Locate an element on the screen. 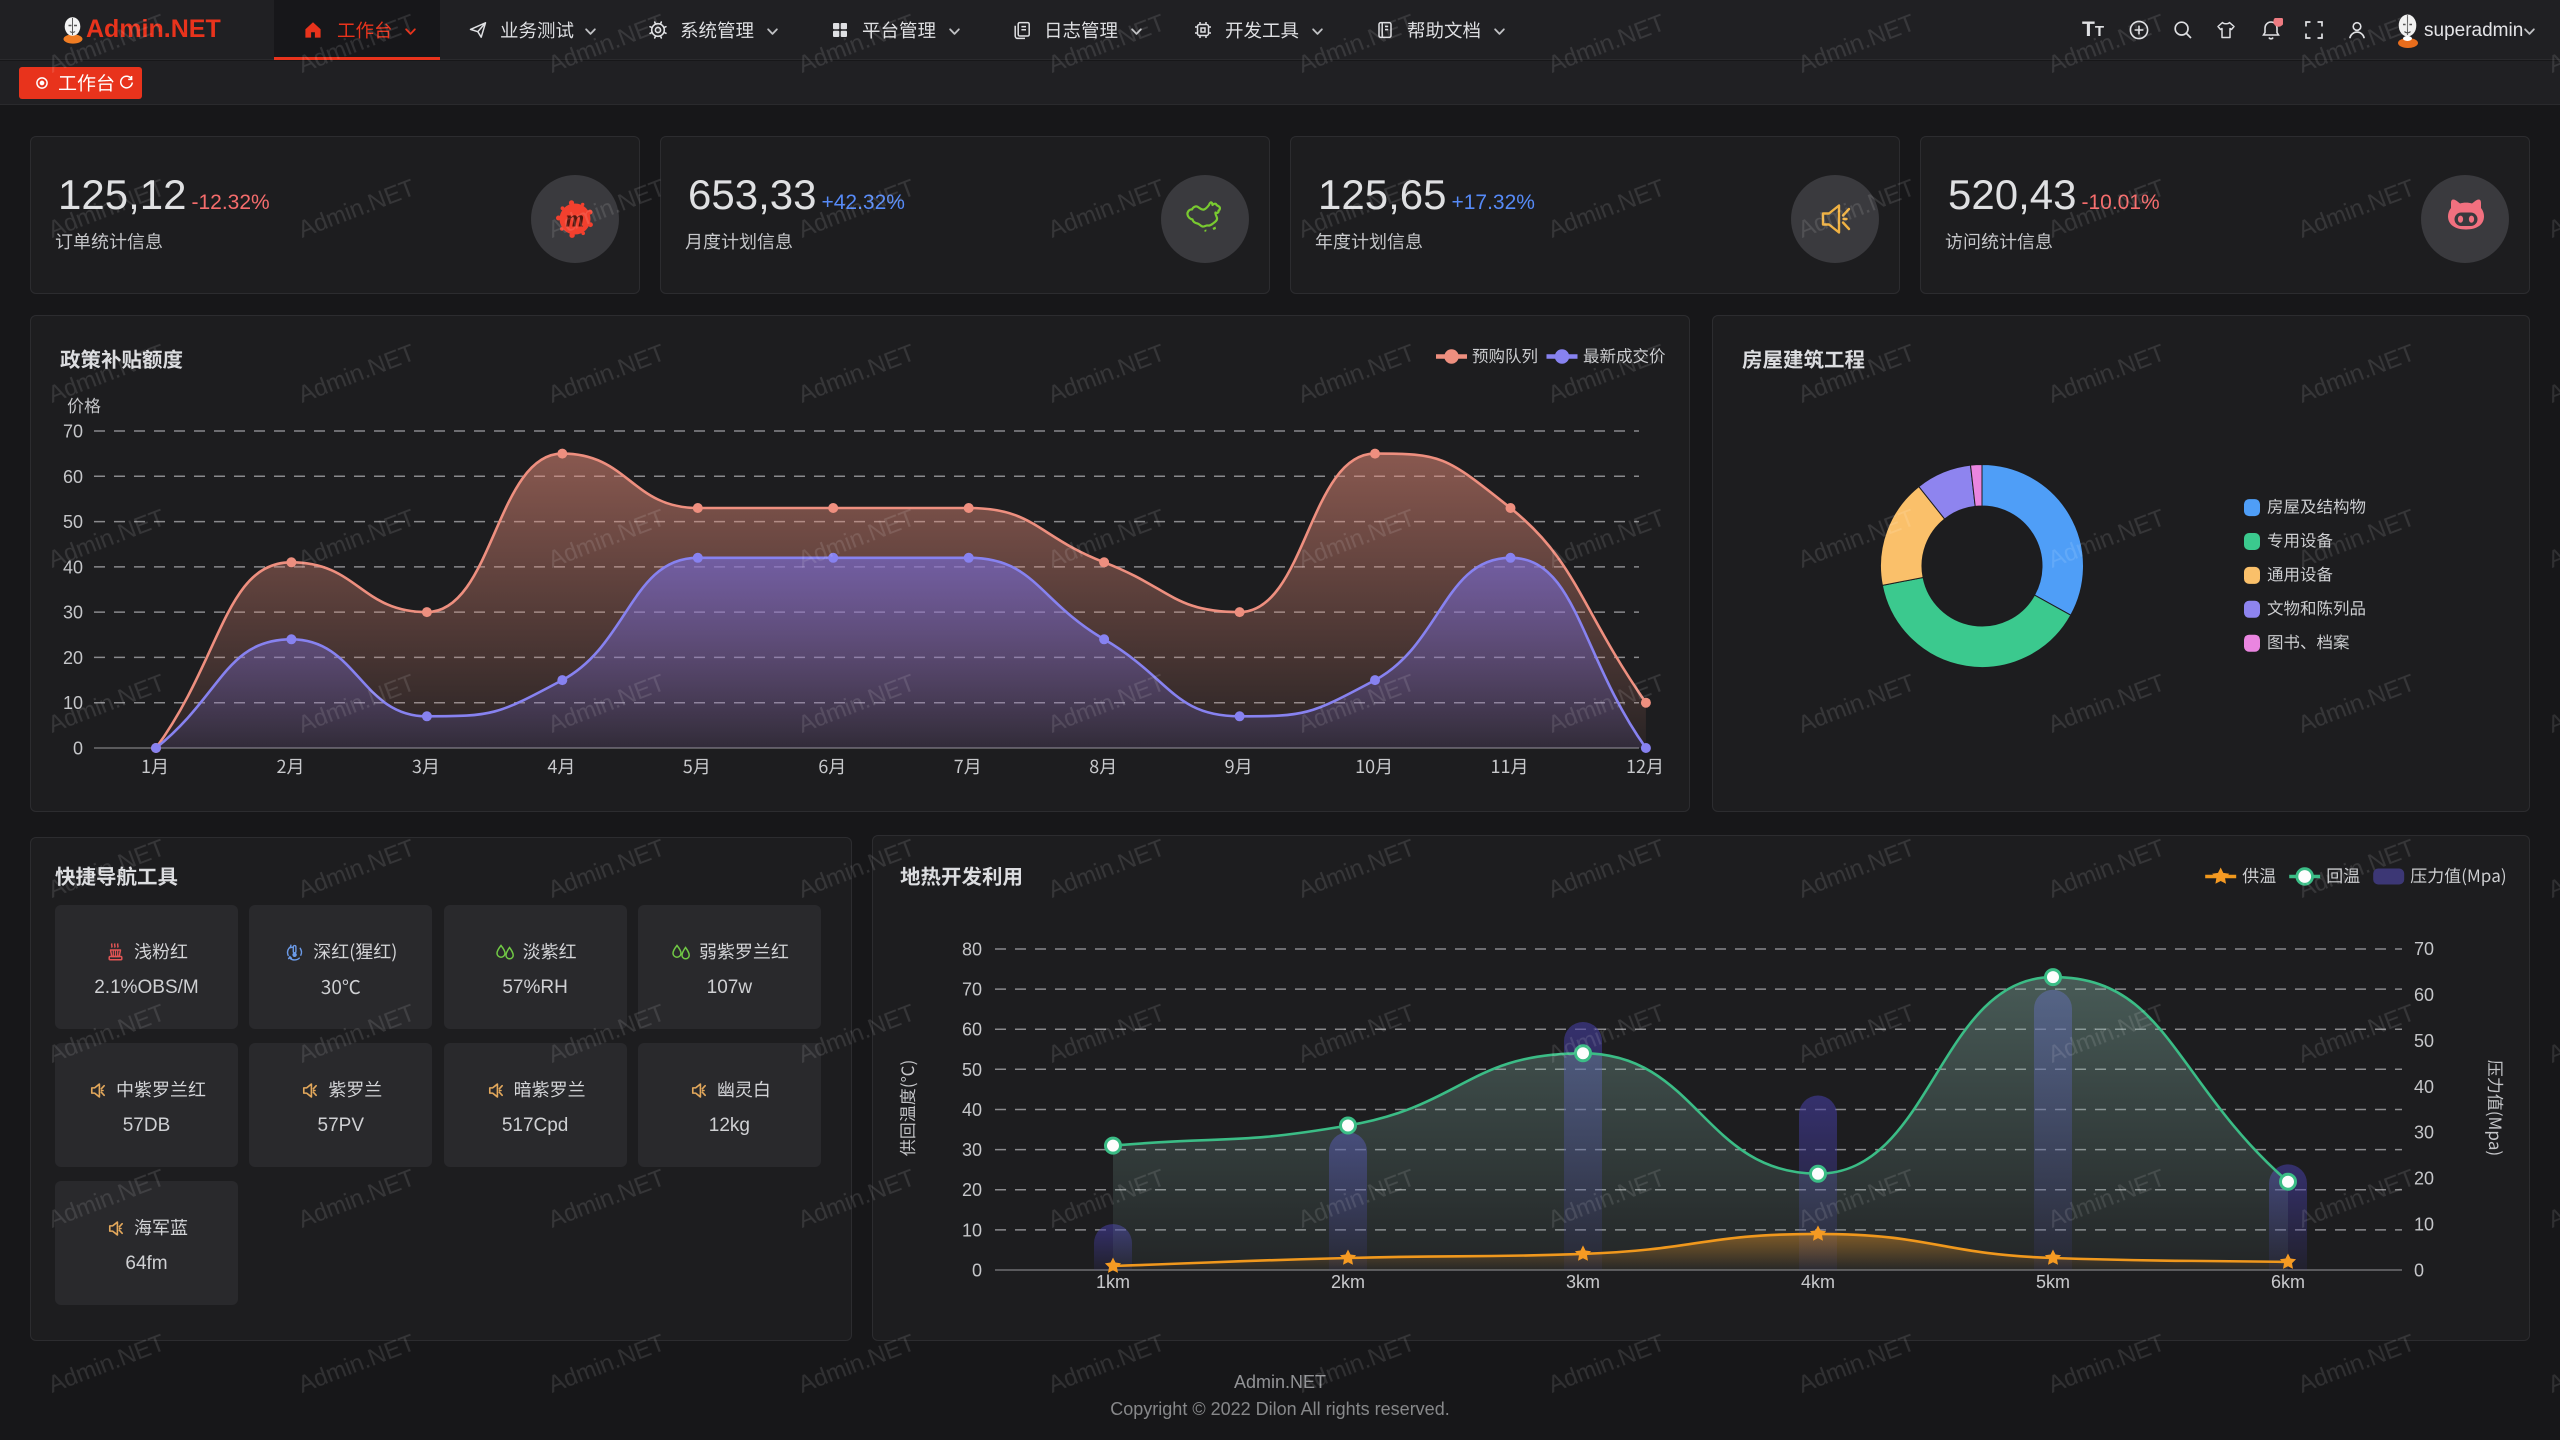 The height and width of the screenshot is (1440, 2560). svg-text: 2km is located at coordinates (1348, 1282).